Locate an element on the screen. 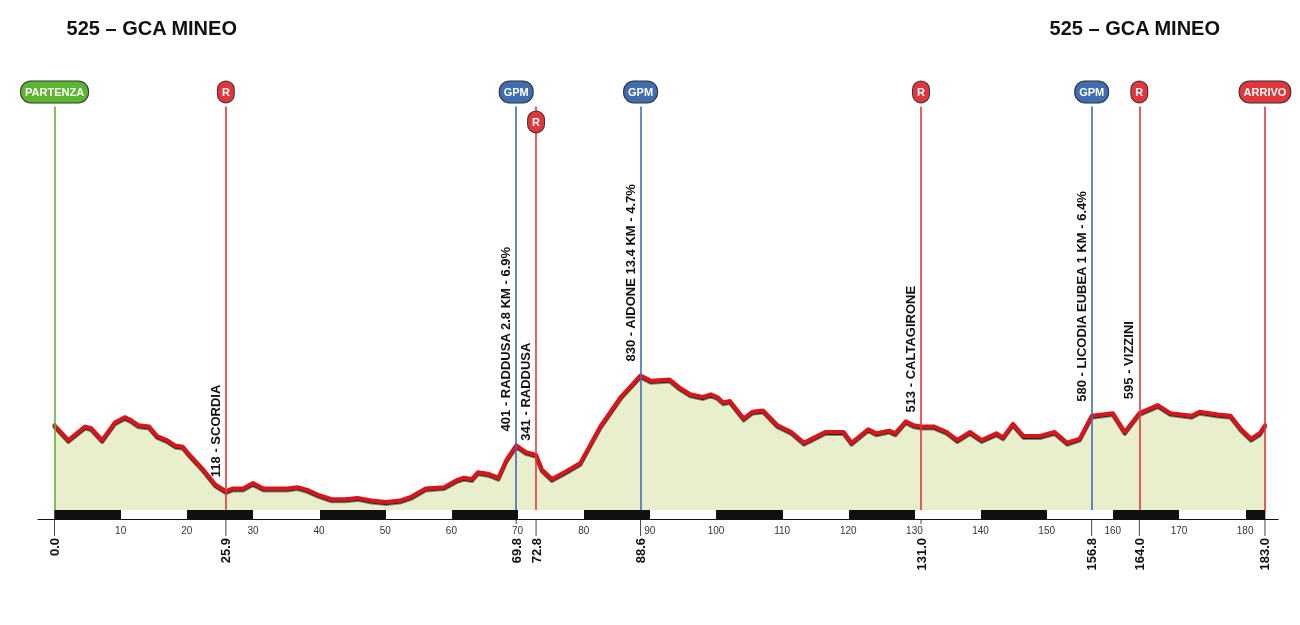 The image size is (1300, 625). annotation: 830 - AIDONE 13.4 KM - 4.7% is located at coordinates (630, 272).